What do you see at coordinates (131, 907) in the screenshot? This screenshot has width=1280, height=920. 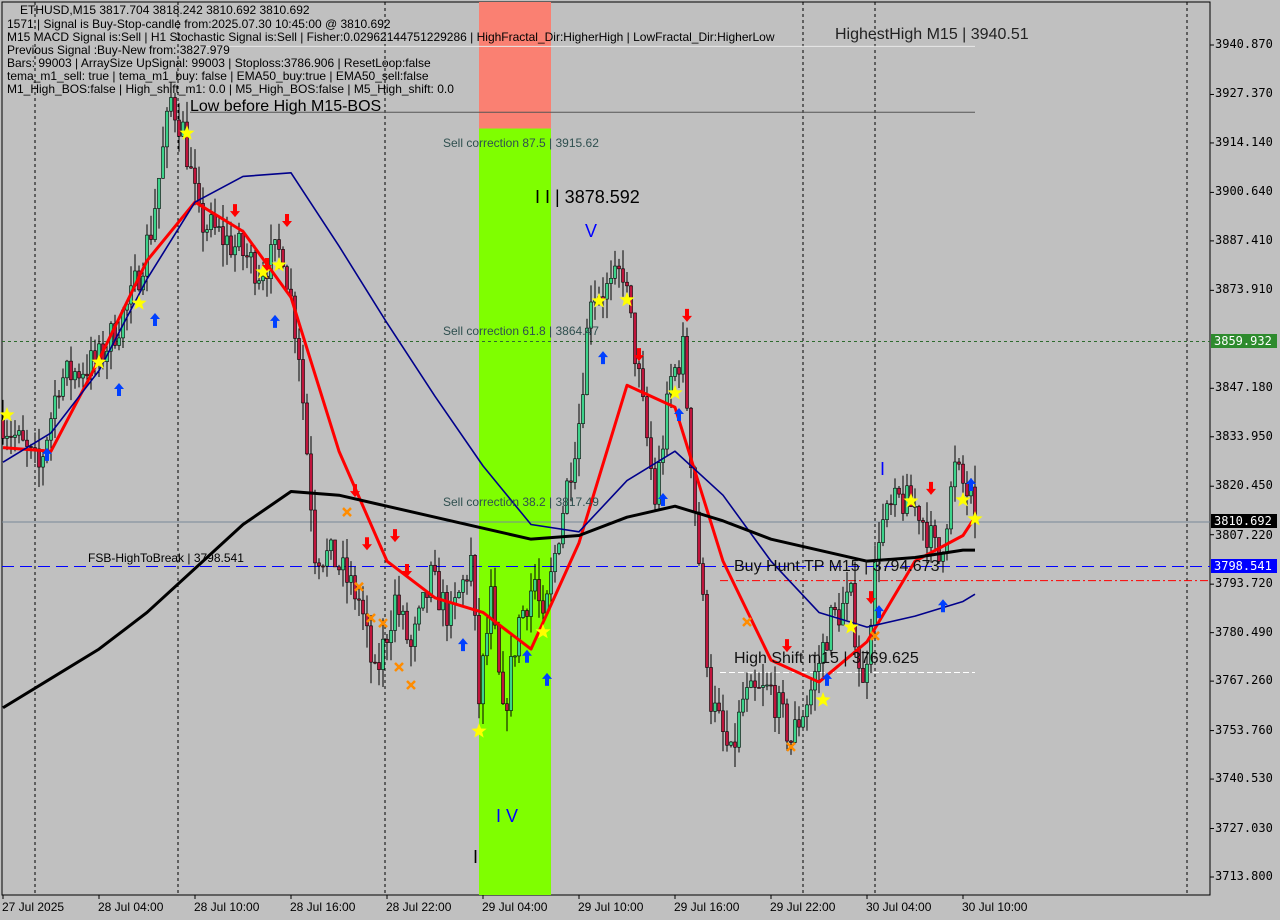 I see `x-tick-label: 28 Jul 04:00` at bounding box center [131, 907].